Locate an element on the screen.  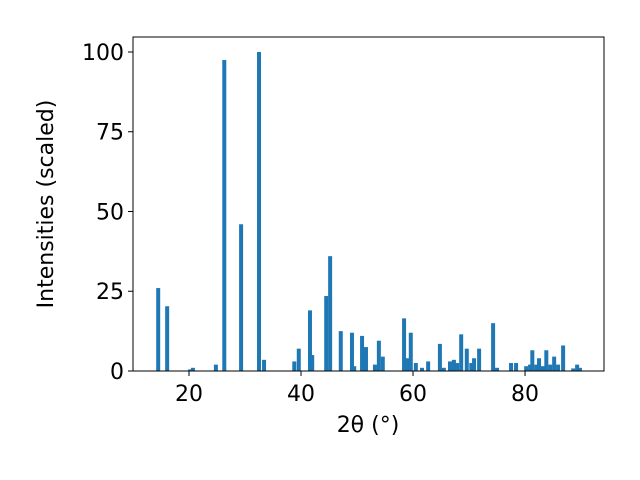
x-tick-label: 60 is located at coordinates (413, 394).